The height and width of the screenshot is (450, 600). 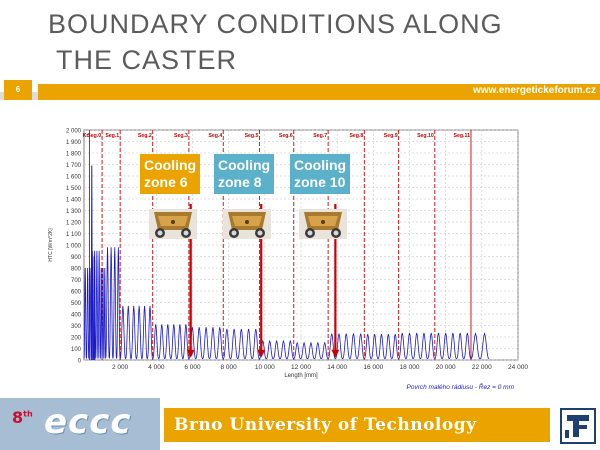 What do you see at coordinates (301, 376) in the screenshot?
I see `x-axis-label: Length [mm]` at bounding box center [301, 376].